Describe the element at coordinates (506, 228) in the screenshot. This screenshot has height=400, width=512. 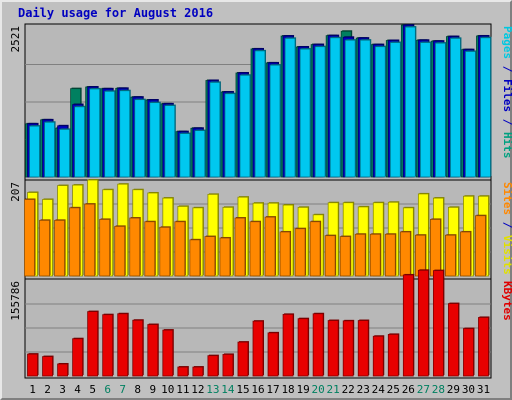
I see `sites-visits-legend-label: Sites / Visits` at that location.